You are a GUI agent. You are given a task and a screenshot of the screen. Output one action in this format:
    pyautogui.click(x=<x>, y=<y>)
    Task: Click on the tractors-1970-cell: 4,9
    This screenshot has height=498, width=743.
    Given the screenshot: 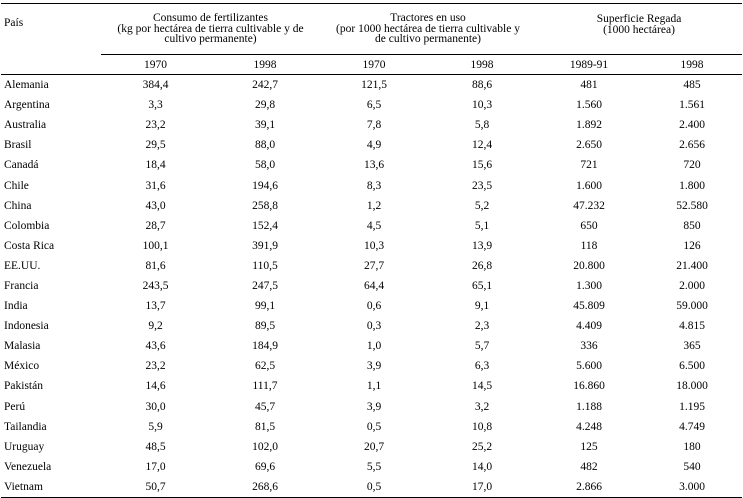 What is the action you would take?
    pyautogui.click(x=374, y=145)
    